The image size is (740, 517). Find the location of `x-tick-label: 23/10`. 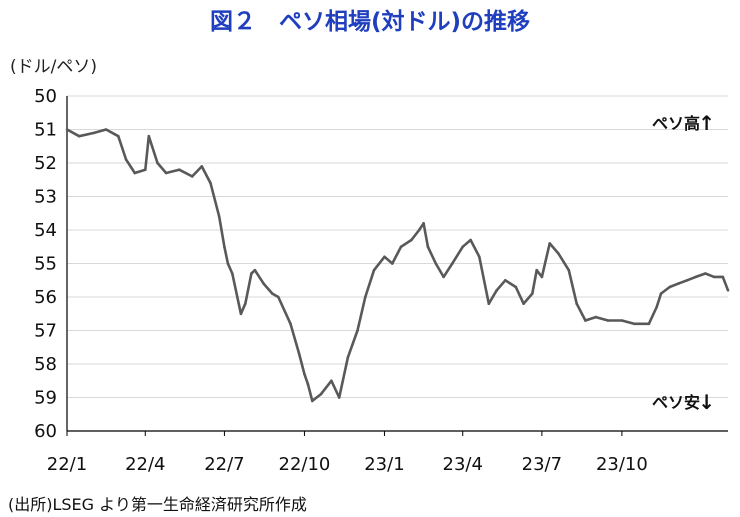

x-tick-label: 23/10 is located at coordinates (622, 464).